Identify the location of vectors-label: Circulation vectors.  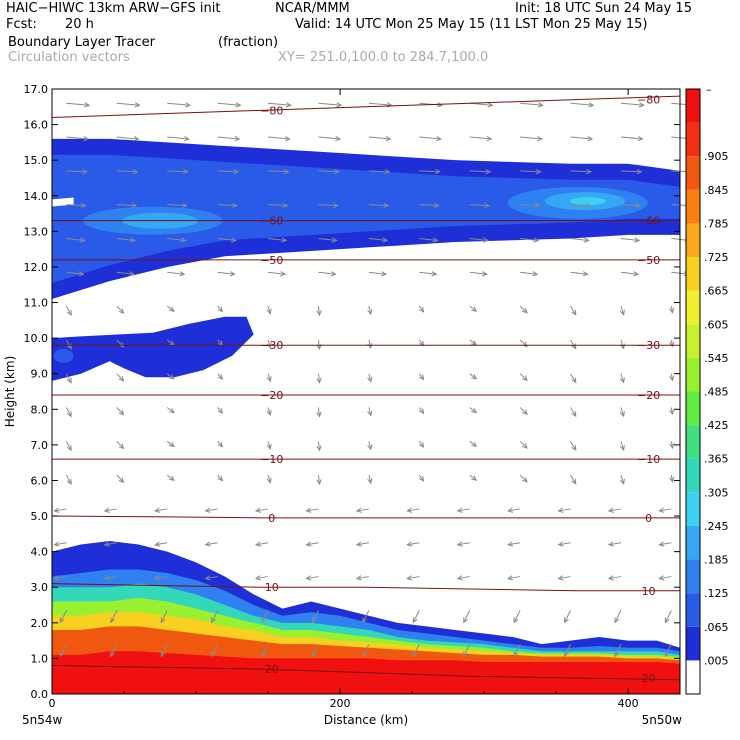
(69, 57).